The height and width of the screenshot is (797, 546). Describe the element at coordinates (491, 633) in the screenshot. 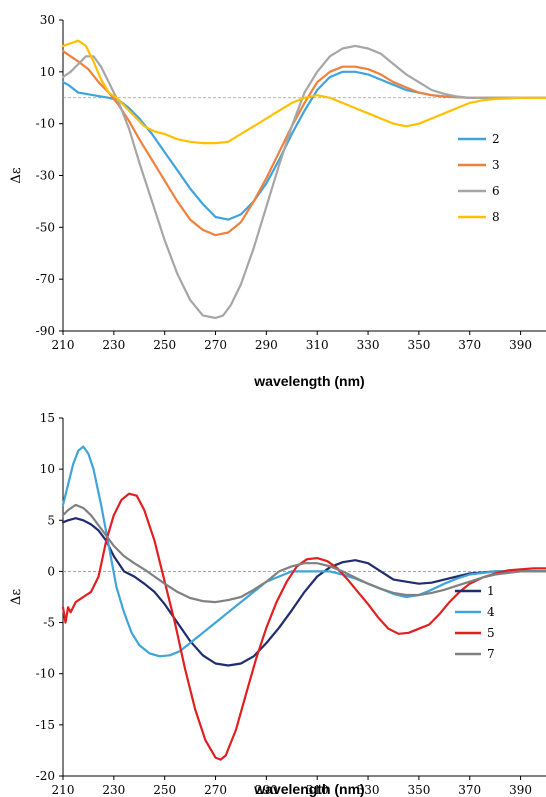

I see `legend-label-5: 5` at that location.